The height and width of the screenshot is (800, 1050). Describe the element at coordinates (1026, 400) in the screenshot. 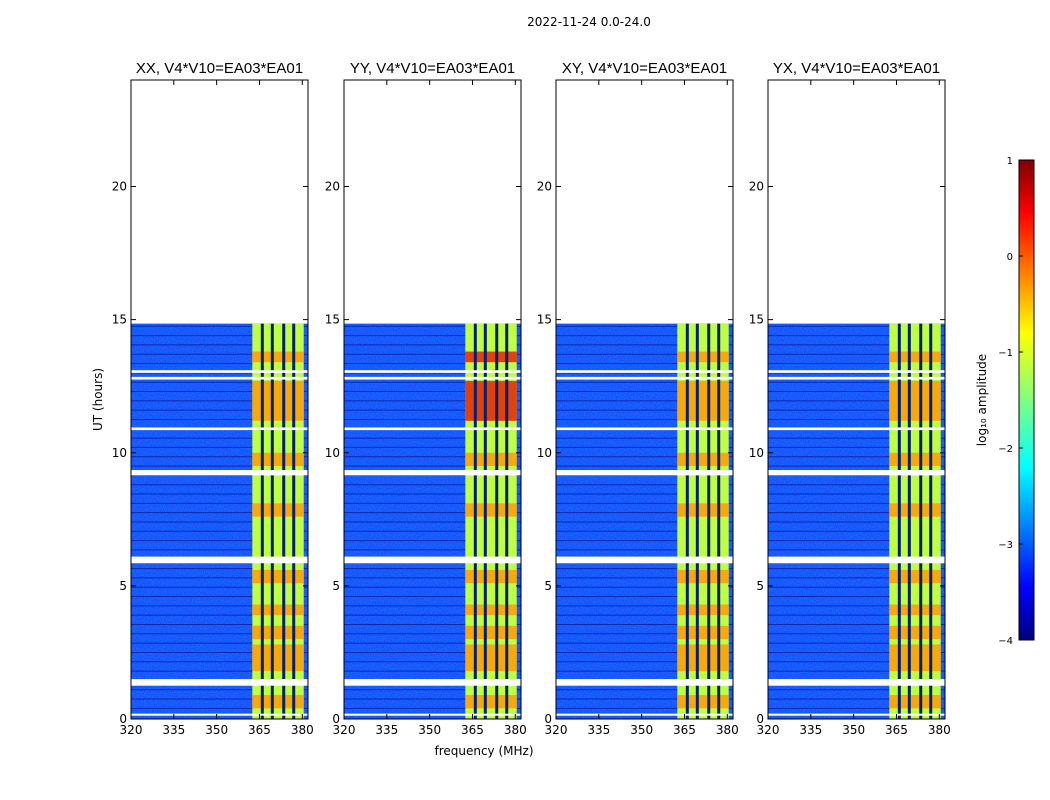

I see `colorbar-gradient` at that location.